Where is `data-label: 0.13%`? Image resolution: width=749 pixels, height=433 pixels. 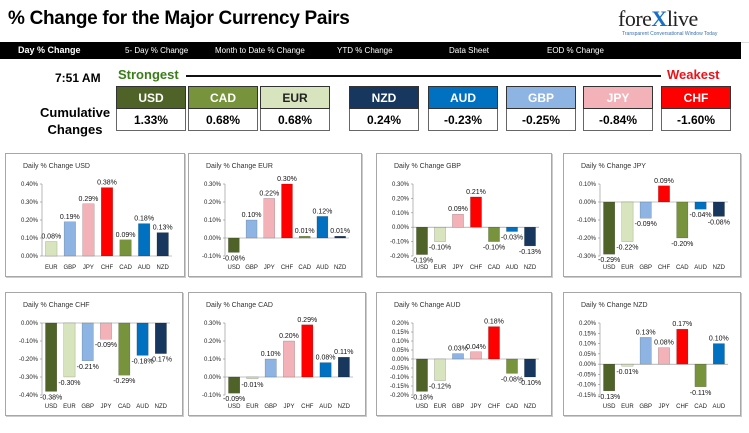
data-label: 0.13% is located at coordinates (163, 228).